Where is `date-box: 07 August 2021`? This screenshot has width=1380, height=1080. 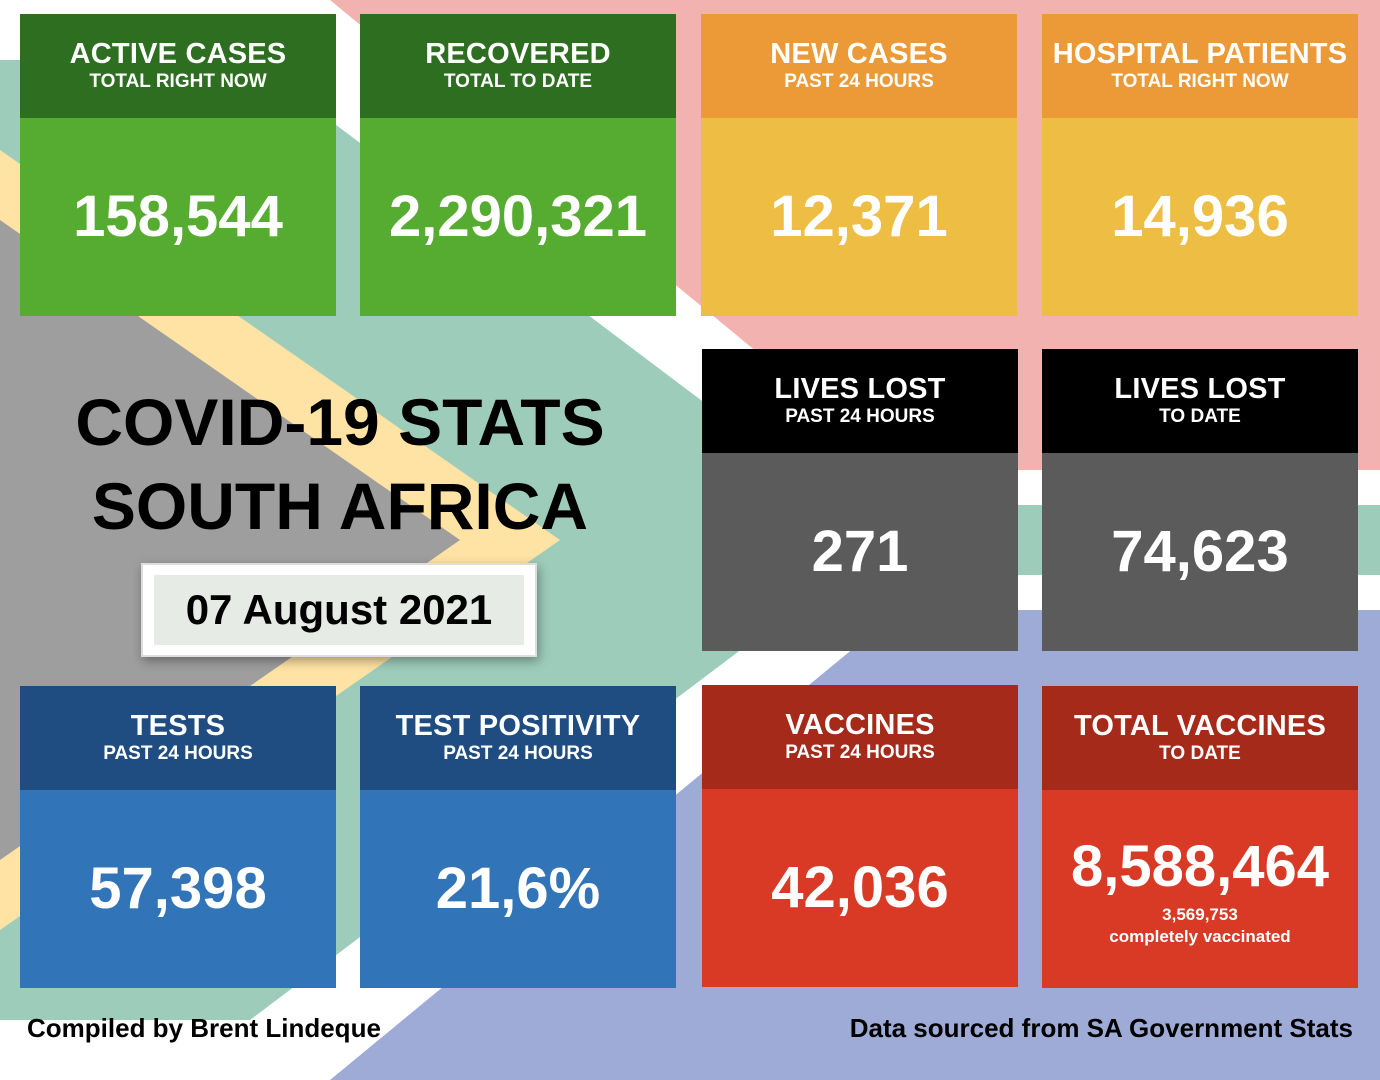 date-box: 07 August 2021 is located at coordinates (339, 610).